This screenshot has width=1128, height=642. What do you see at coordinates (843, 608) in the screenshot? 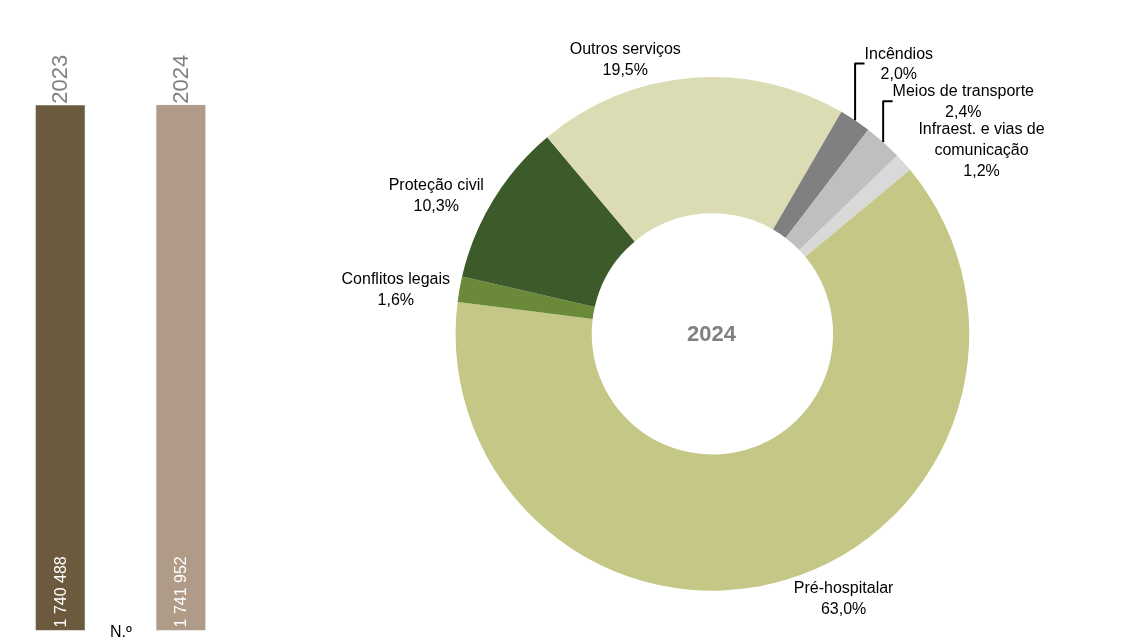
I see `data-label: 63,0%` at bounding box center [843, 608].